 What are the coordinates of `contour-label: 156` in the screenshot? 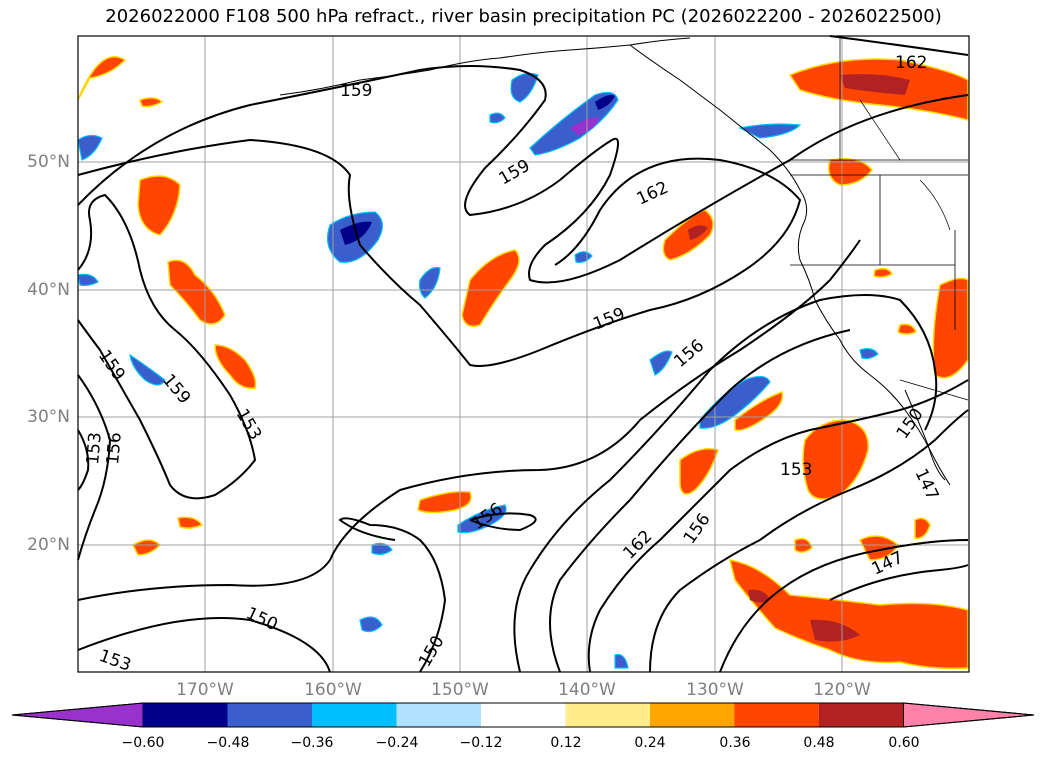 It's located at (114, 448).